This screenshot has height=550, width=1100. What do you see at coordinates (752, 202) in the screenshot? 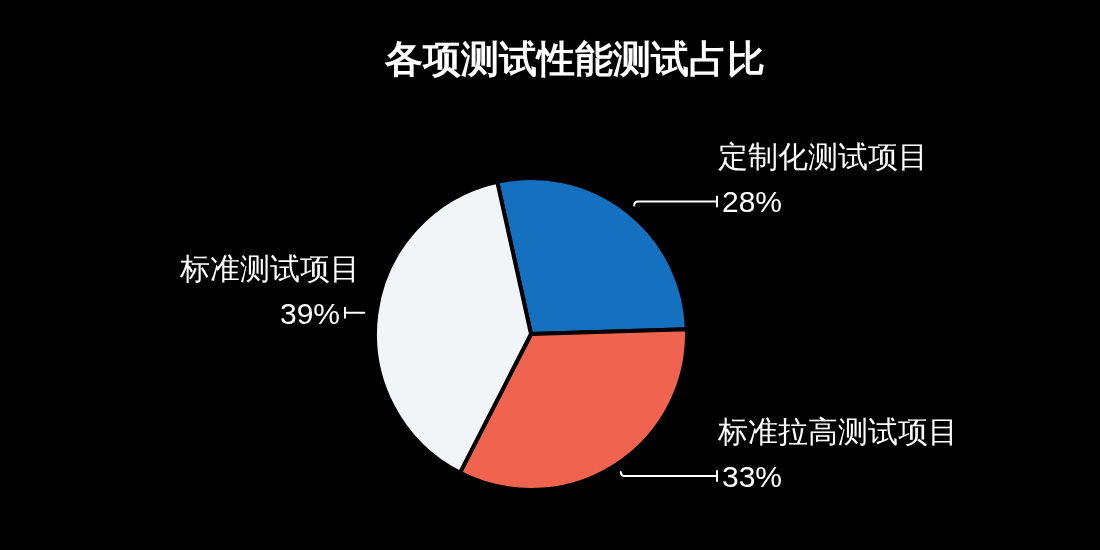
I see `data-label: 28%` at bounding box center [752, 202].